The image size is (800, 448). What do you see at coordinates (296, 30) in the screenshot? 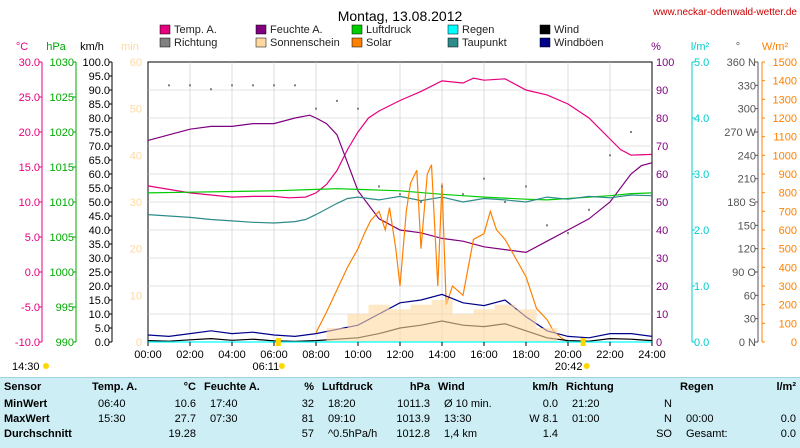
I see `legend-label: Feuchte A.` at bounding box center [296, 30].